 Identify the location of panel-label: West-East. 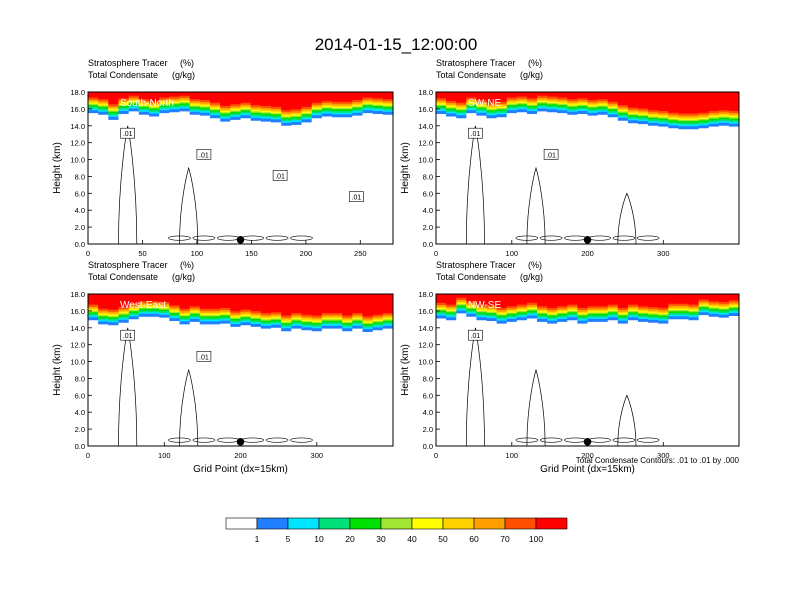
(143, 305).